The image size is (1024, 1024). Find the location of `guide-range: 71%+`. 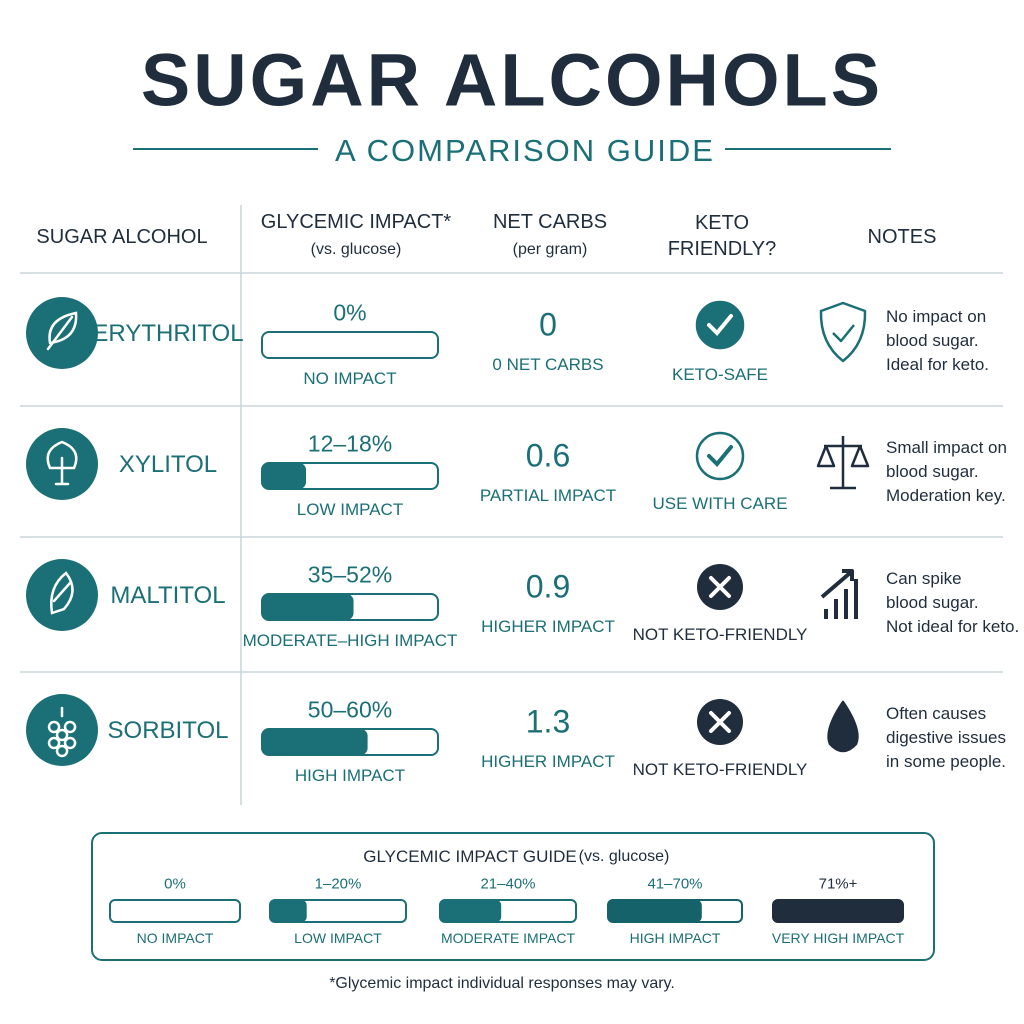

guide-range: 71%+ is located at coordinates (838, 884).